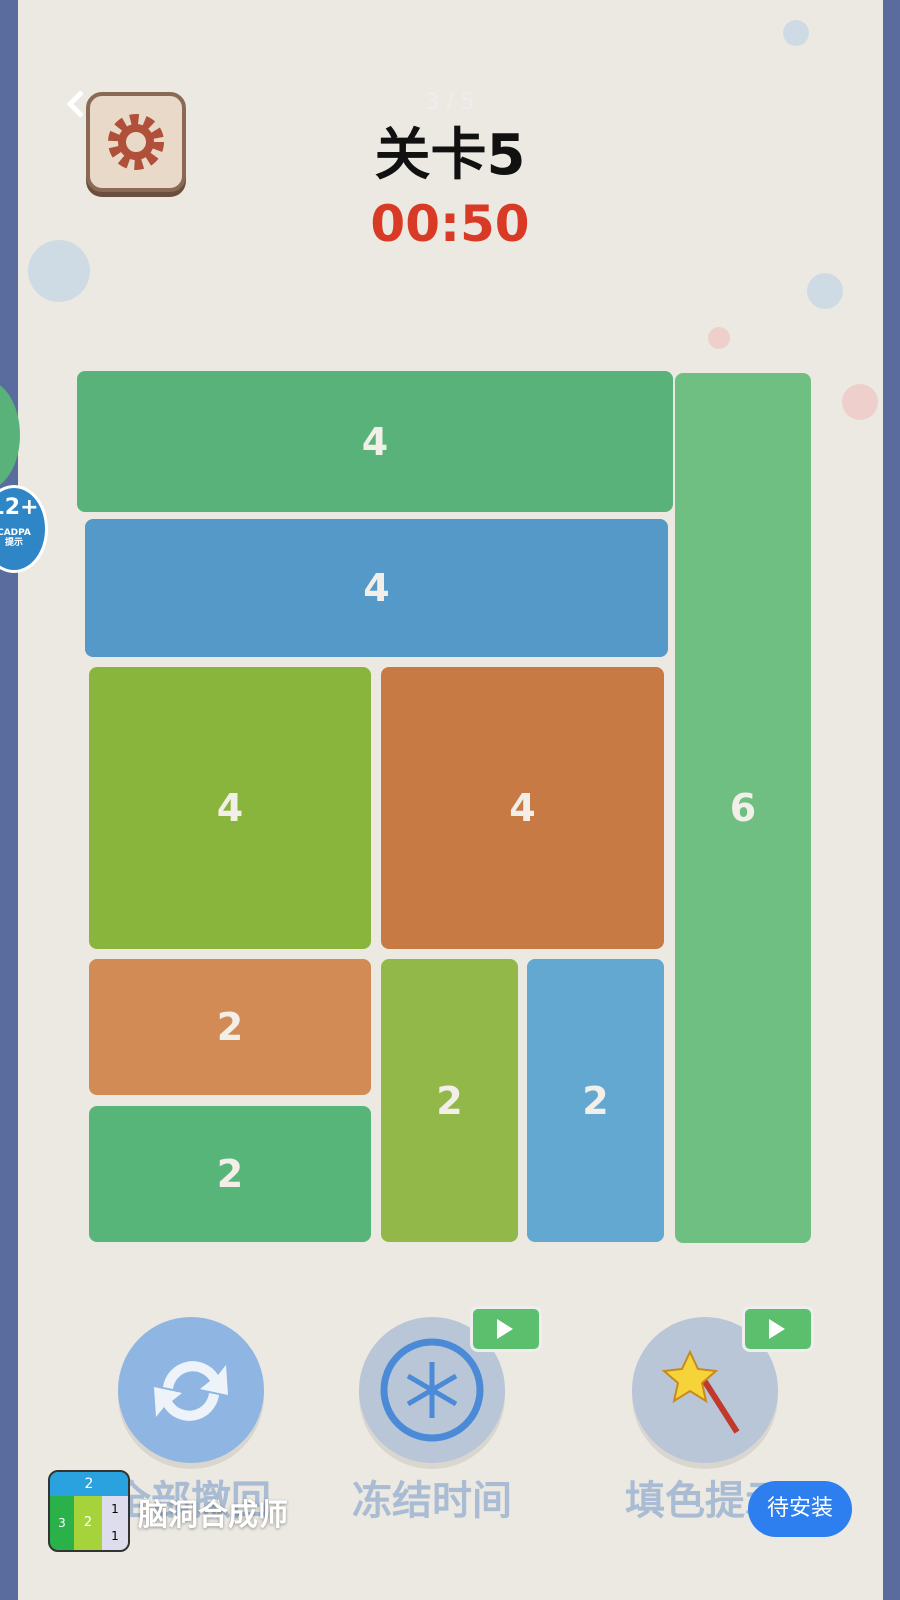  I want to click on progress: 3 / 5, so click(450, 102).